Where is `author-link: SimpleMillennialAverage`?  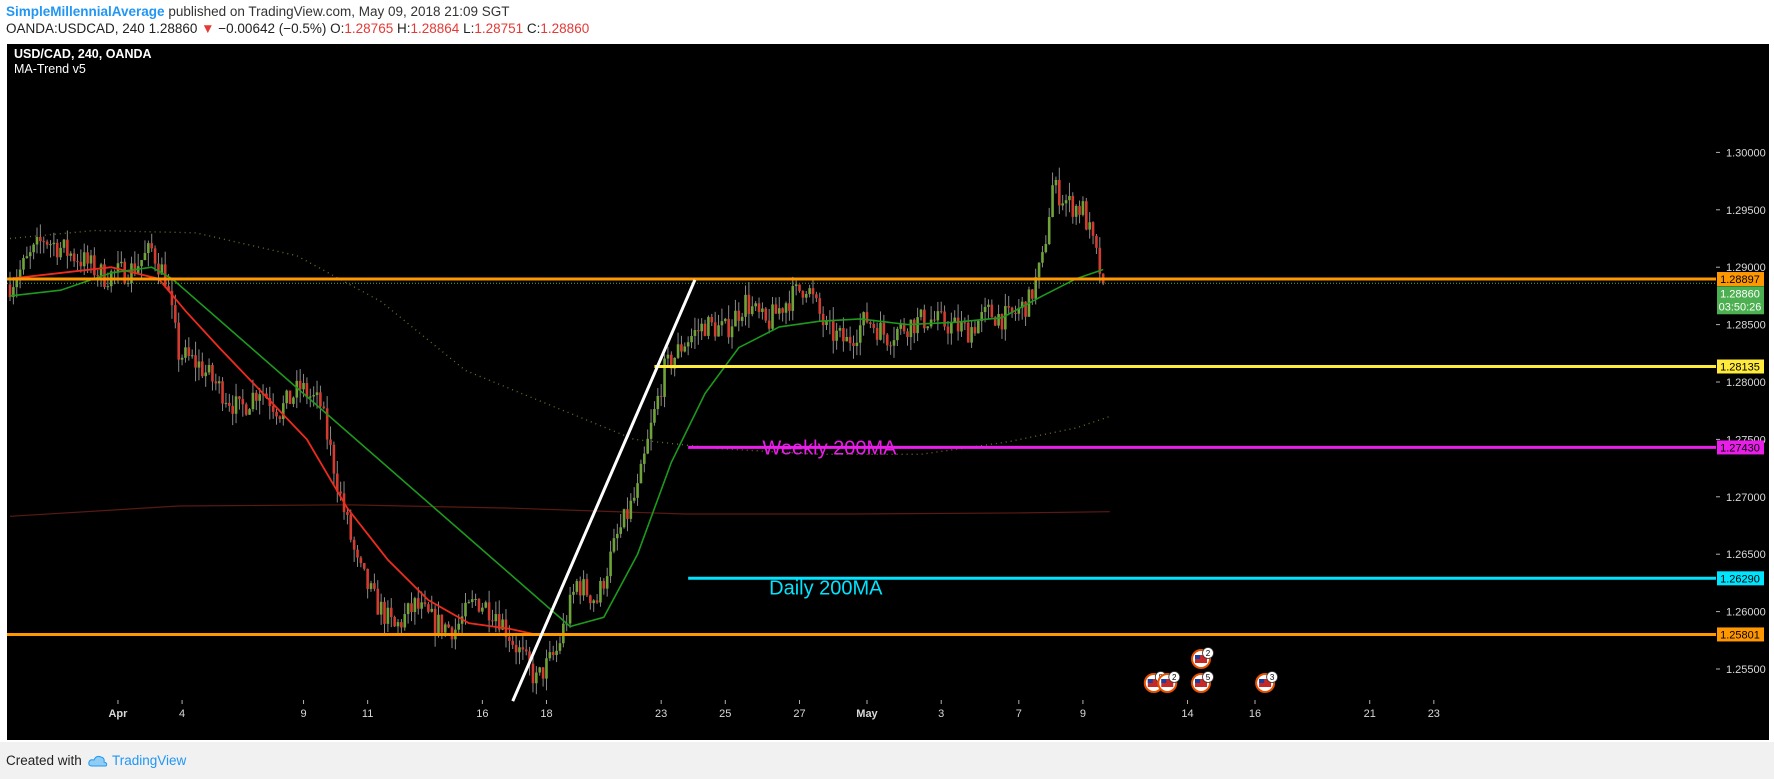 author-link: SimpleMillennialAverage is located at coordinates (85, 11).